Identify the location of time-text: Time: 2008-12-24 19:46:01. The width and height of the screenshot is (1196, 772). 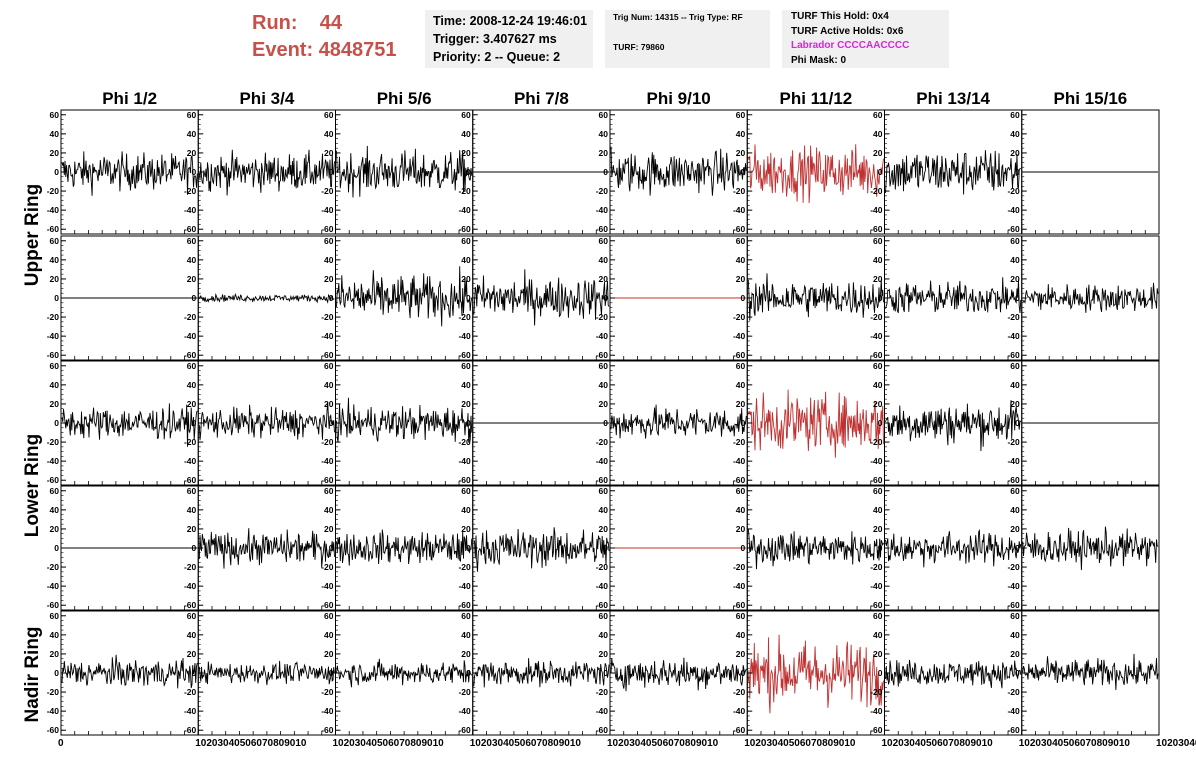
(510, 21).